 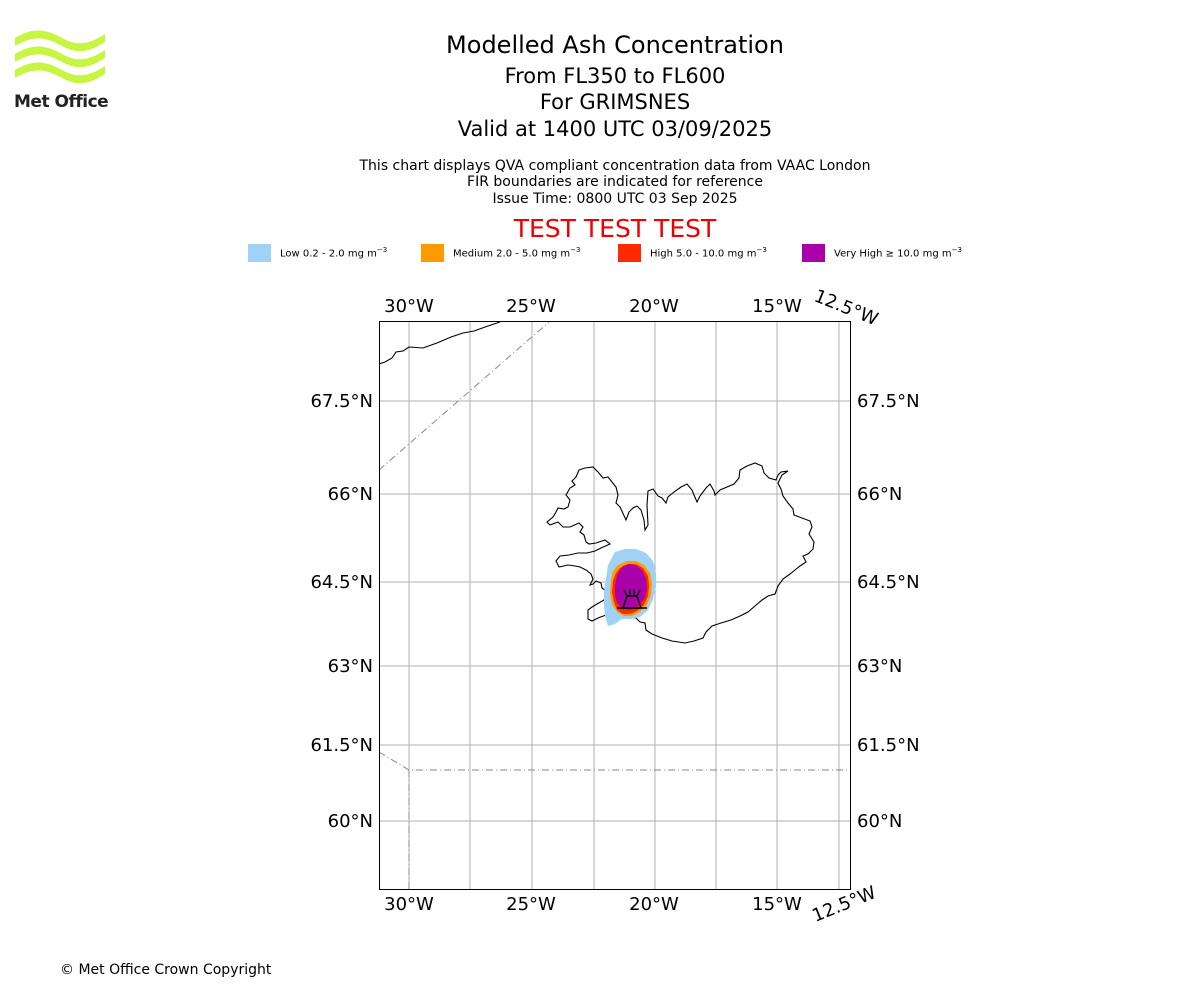 I want to click on met-office-logo-icon, so click(x=60, y=57).